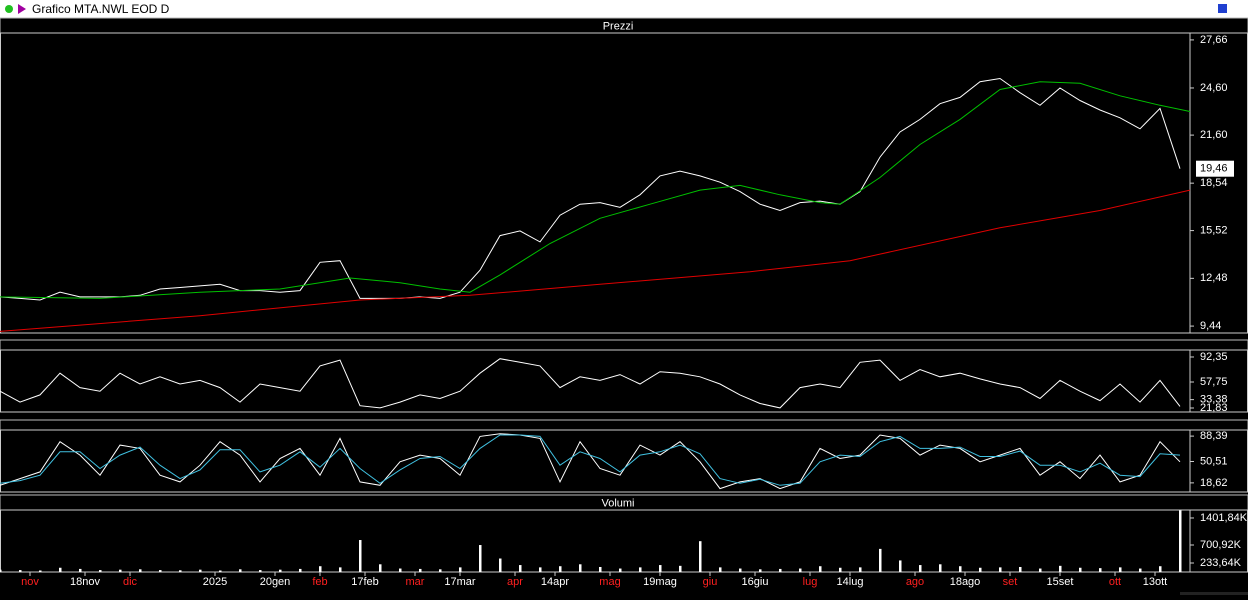  What do you see at coordinates (755, 582) in the screenshot?
I see `x-tick-label: 16giu` at bounding box center [755, 582].